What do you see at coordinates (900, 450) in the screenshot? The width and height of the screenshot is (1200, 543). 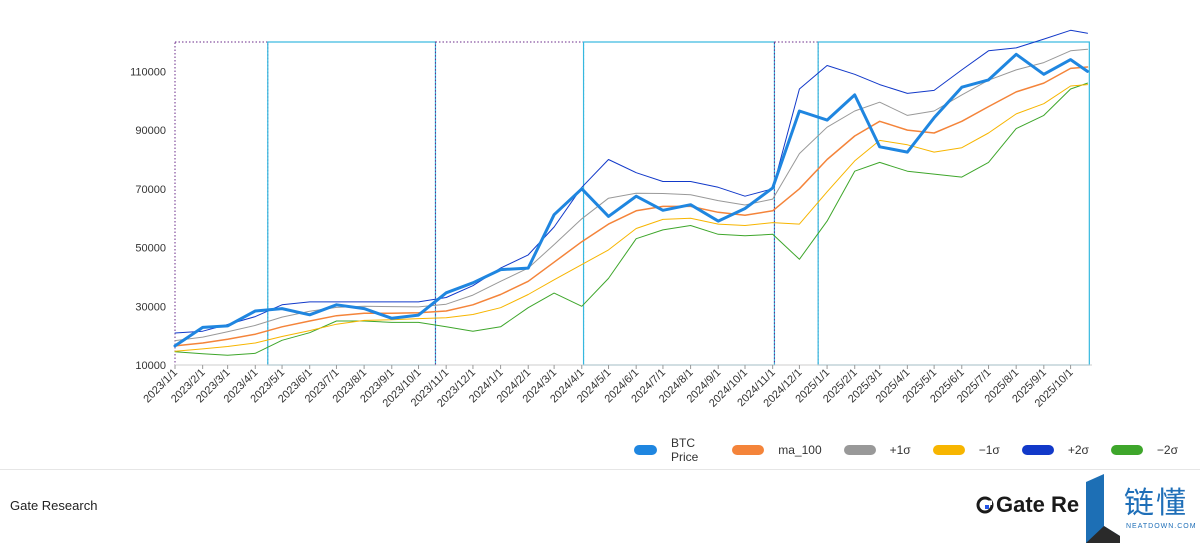 I see `legend-label: +1σ` at bounding box center [900, 450].